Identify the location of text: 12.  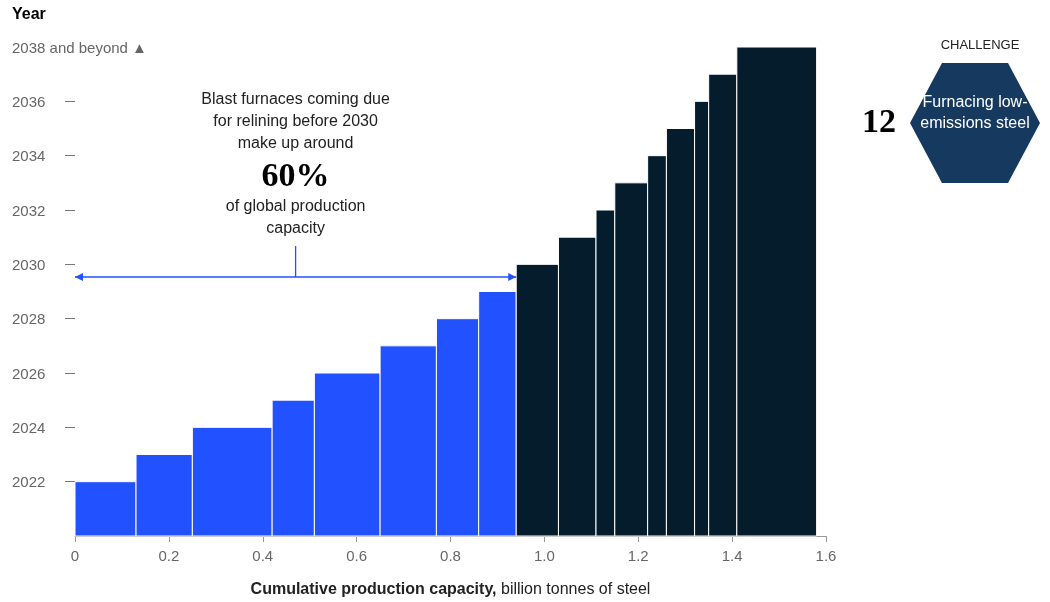
(879, 121).